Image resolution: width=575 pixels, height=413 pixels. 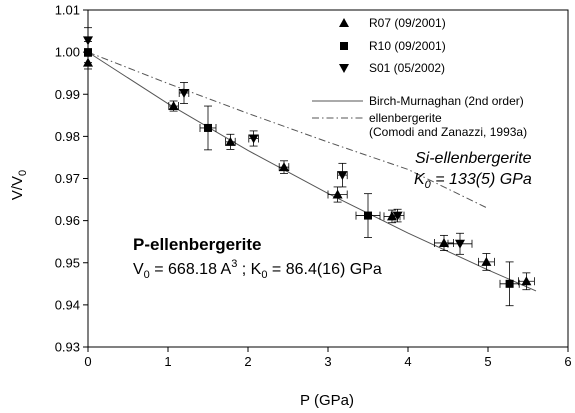 What do you see at coordinates (487, 361) in the screenshot?
I see `x-tick-label: 5` at bounding box center [487, 361].